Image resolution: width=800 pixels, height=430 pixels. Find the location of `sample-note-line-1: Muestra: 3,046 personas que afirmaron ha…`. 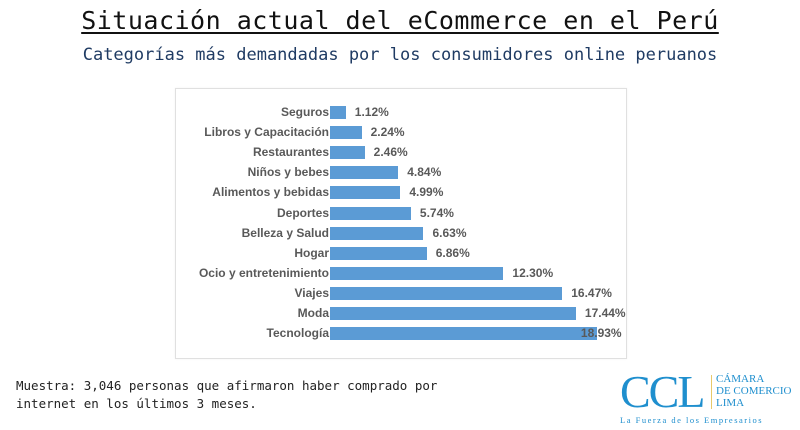

sample-note-line-1: Muestra: 3,046 personas que afirmaron ha… is located at coordinates (227, 385).